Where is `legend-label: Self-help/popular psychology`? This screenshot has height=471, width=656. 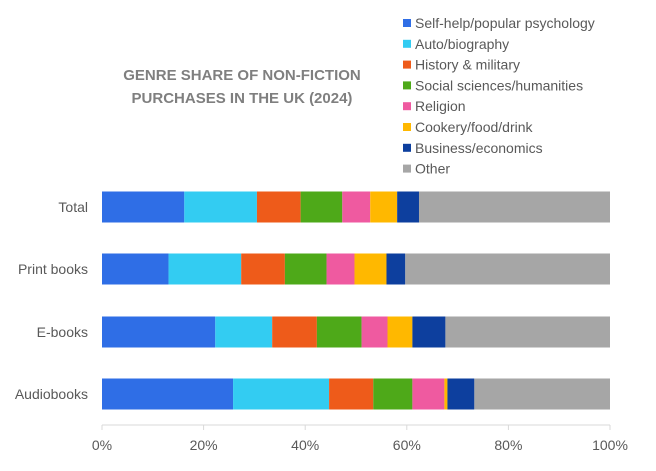 legend-label: Self-help/popular psychology is located at coordinates (505, 23).